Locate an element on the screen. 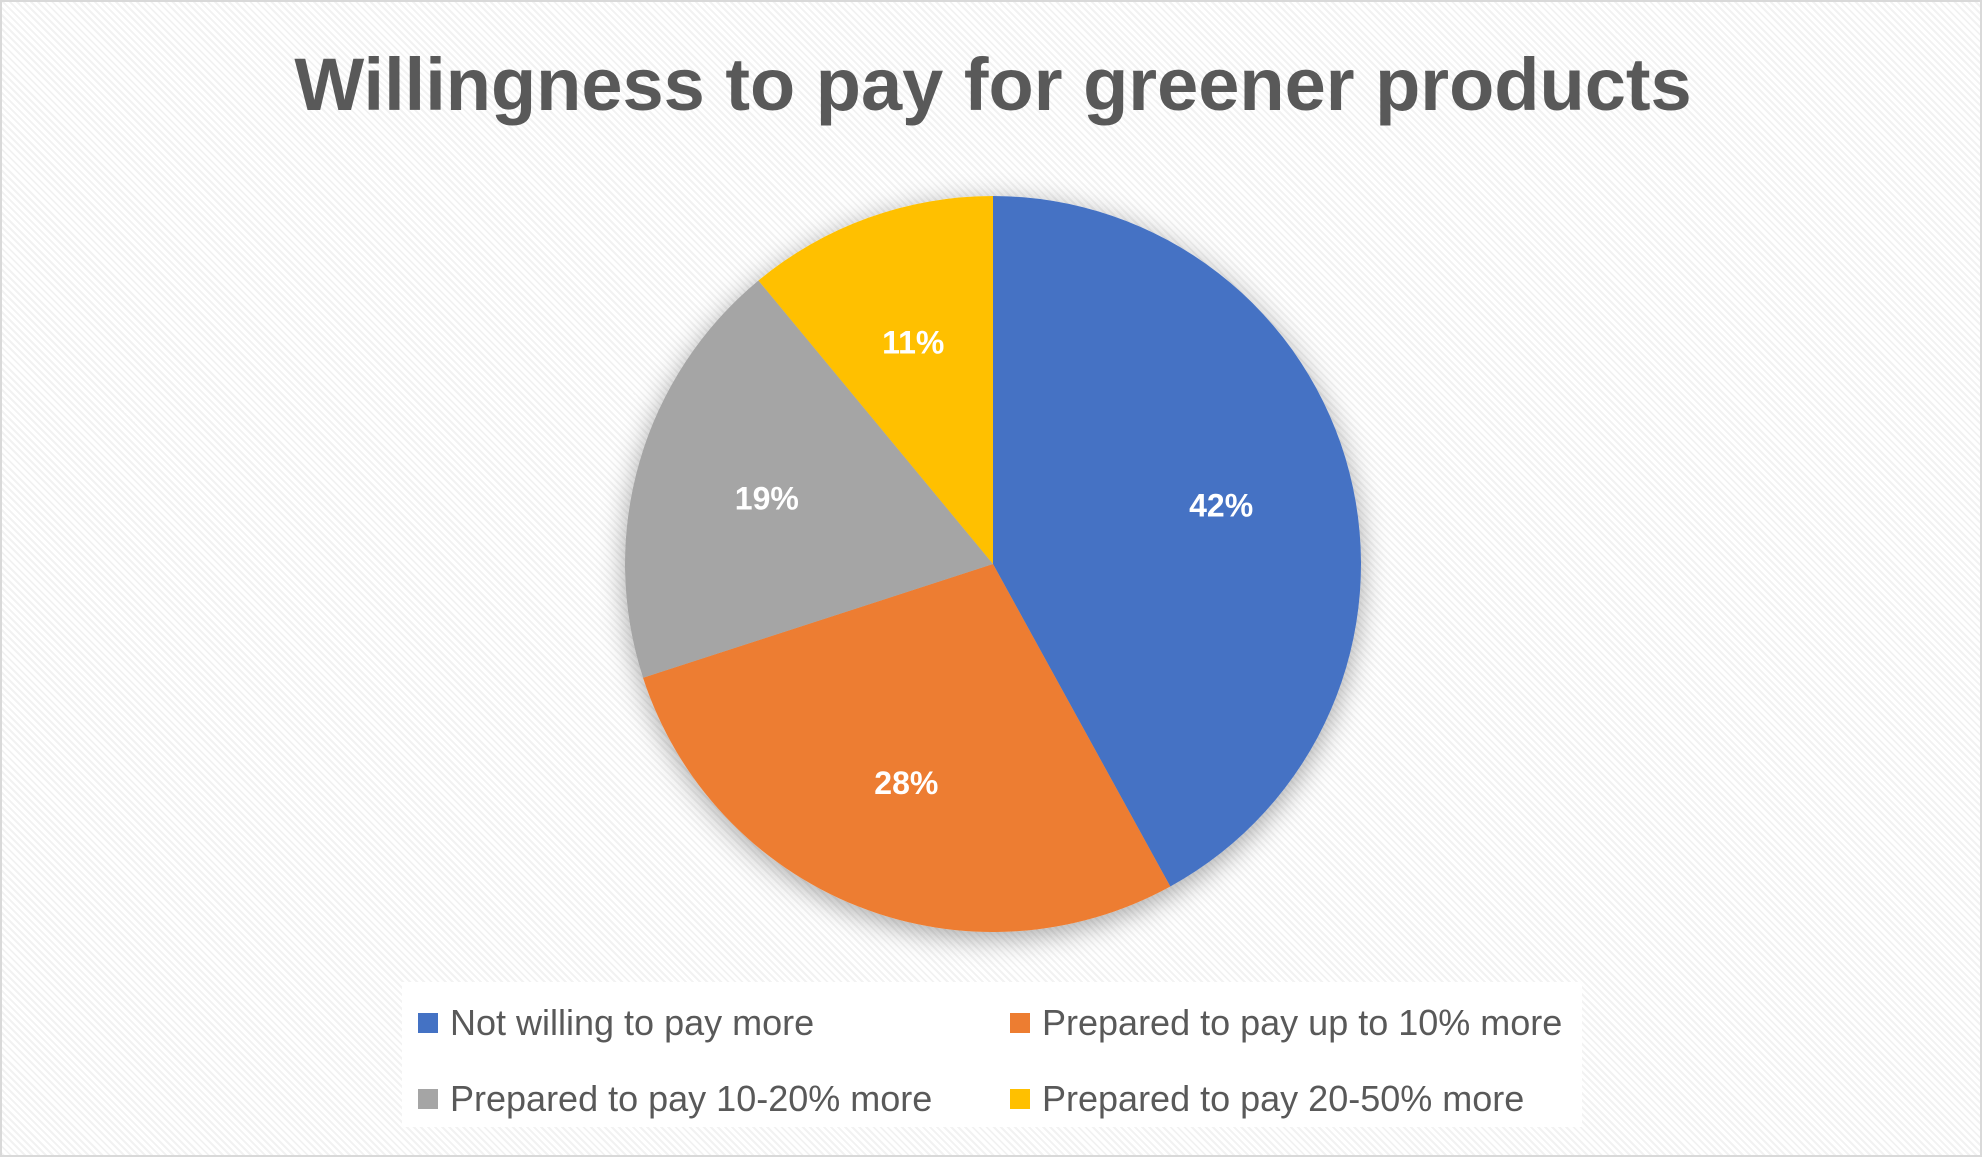 Image resolution: width=1982 pixels, height=1159 pixels. legend-label: Prepared to pay 10-20% more is located at coordinates (691, 1098).